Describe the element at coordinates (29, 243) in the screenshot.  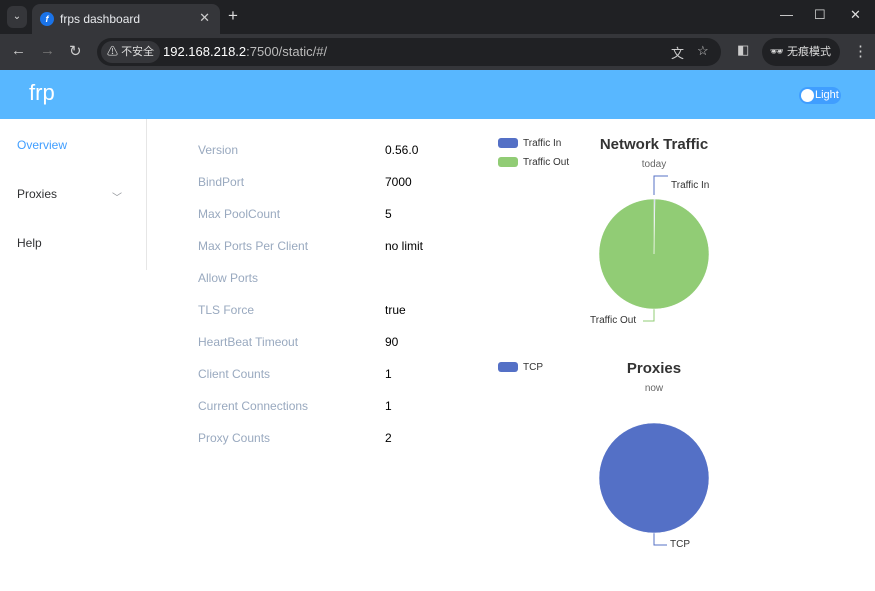
I see `sidebar-item-help: Help` at that location.